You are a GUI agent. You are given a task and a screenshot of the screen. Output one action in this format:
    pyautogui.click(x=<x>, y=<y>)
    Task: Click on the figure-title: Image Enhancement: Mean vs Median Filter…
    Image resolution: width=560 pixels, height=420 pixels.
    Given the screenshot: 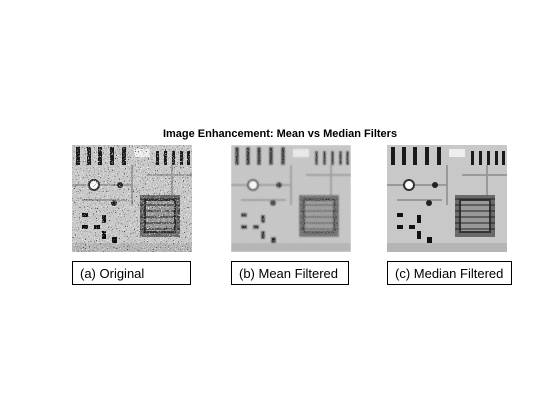 What is the action you would take?
    pyautogui.click(x=280, y=134)
    